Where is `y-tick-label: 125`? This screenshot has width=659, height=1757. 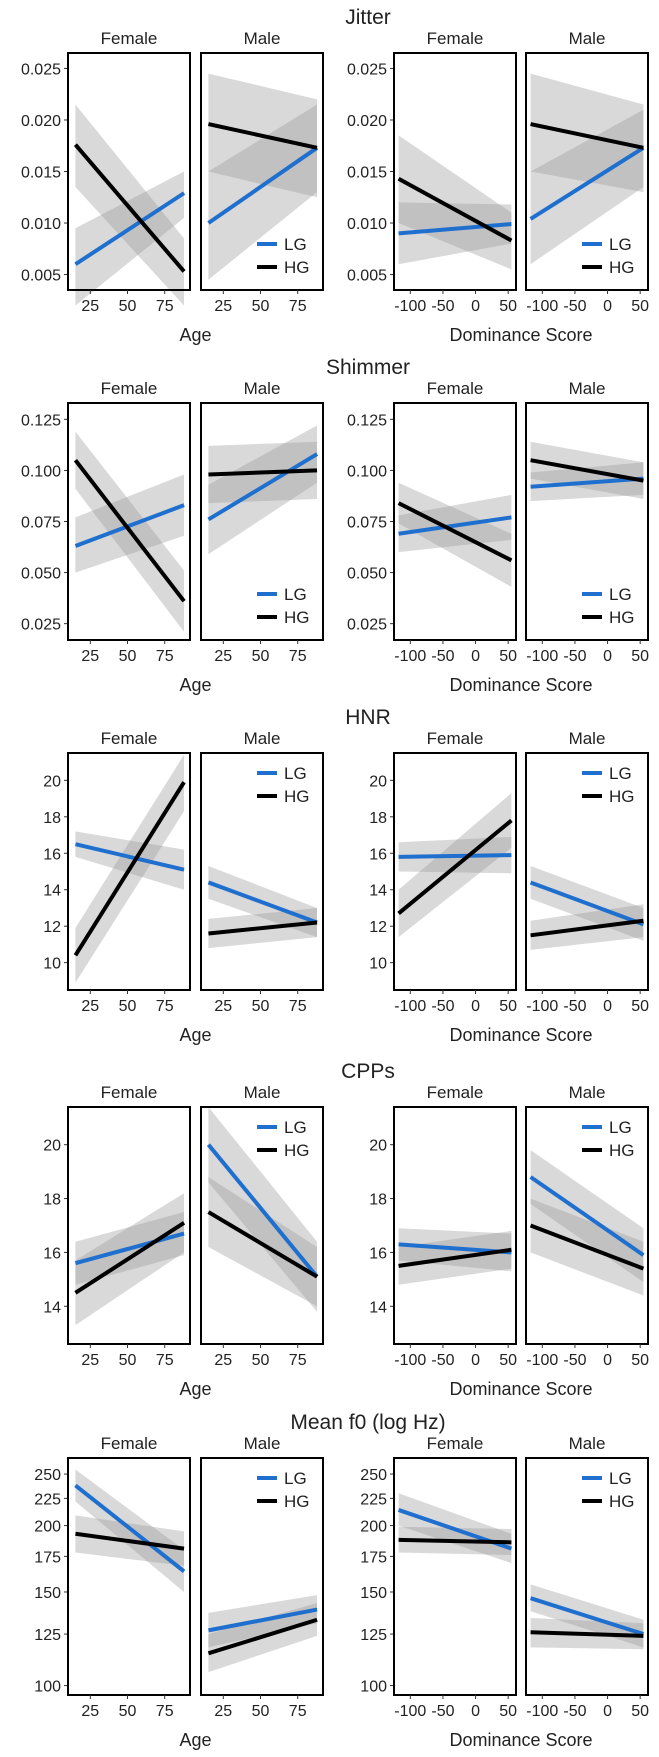 y-tick-label: 125 is located at coordinates (47, 1635).